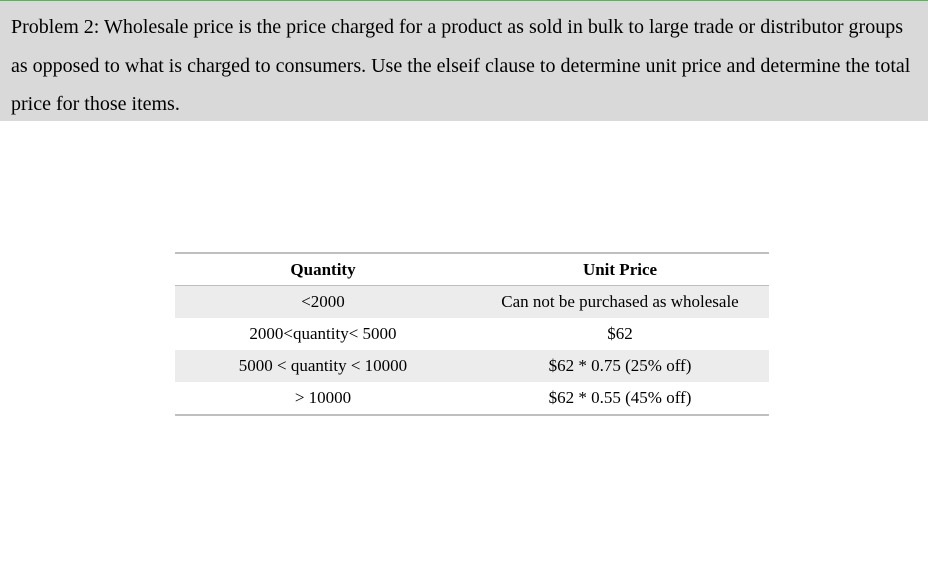 The image size is (928, 571). I want to click on unit-price-cell: $62 * 0.75 (25% off), so click(620, 365).